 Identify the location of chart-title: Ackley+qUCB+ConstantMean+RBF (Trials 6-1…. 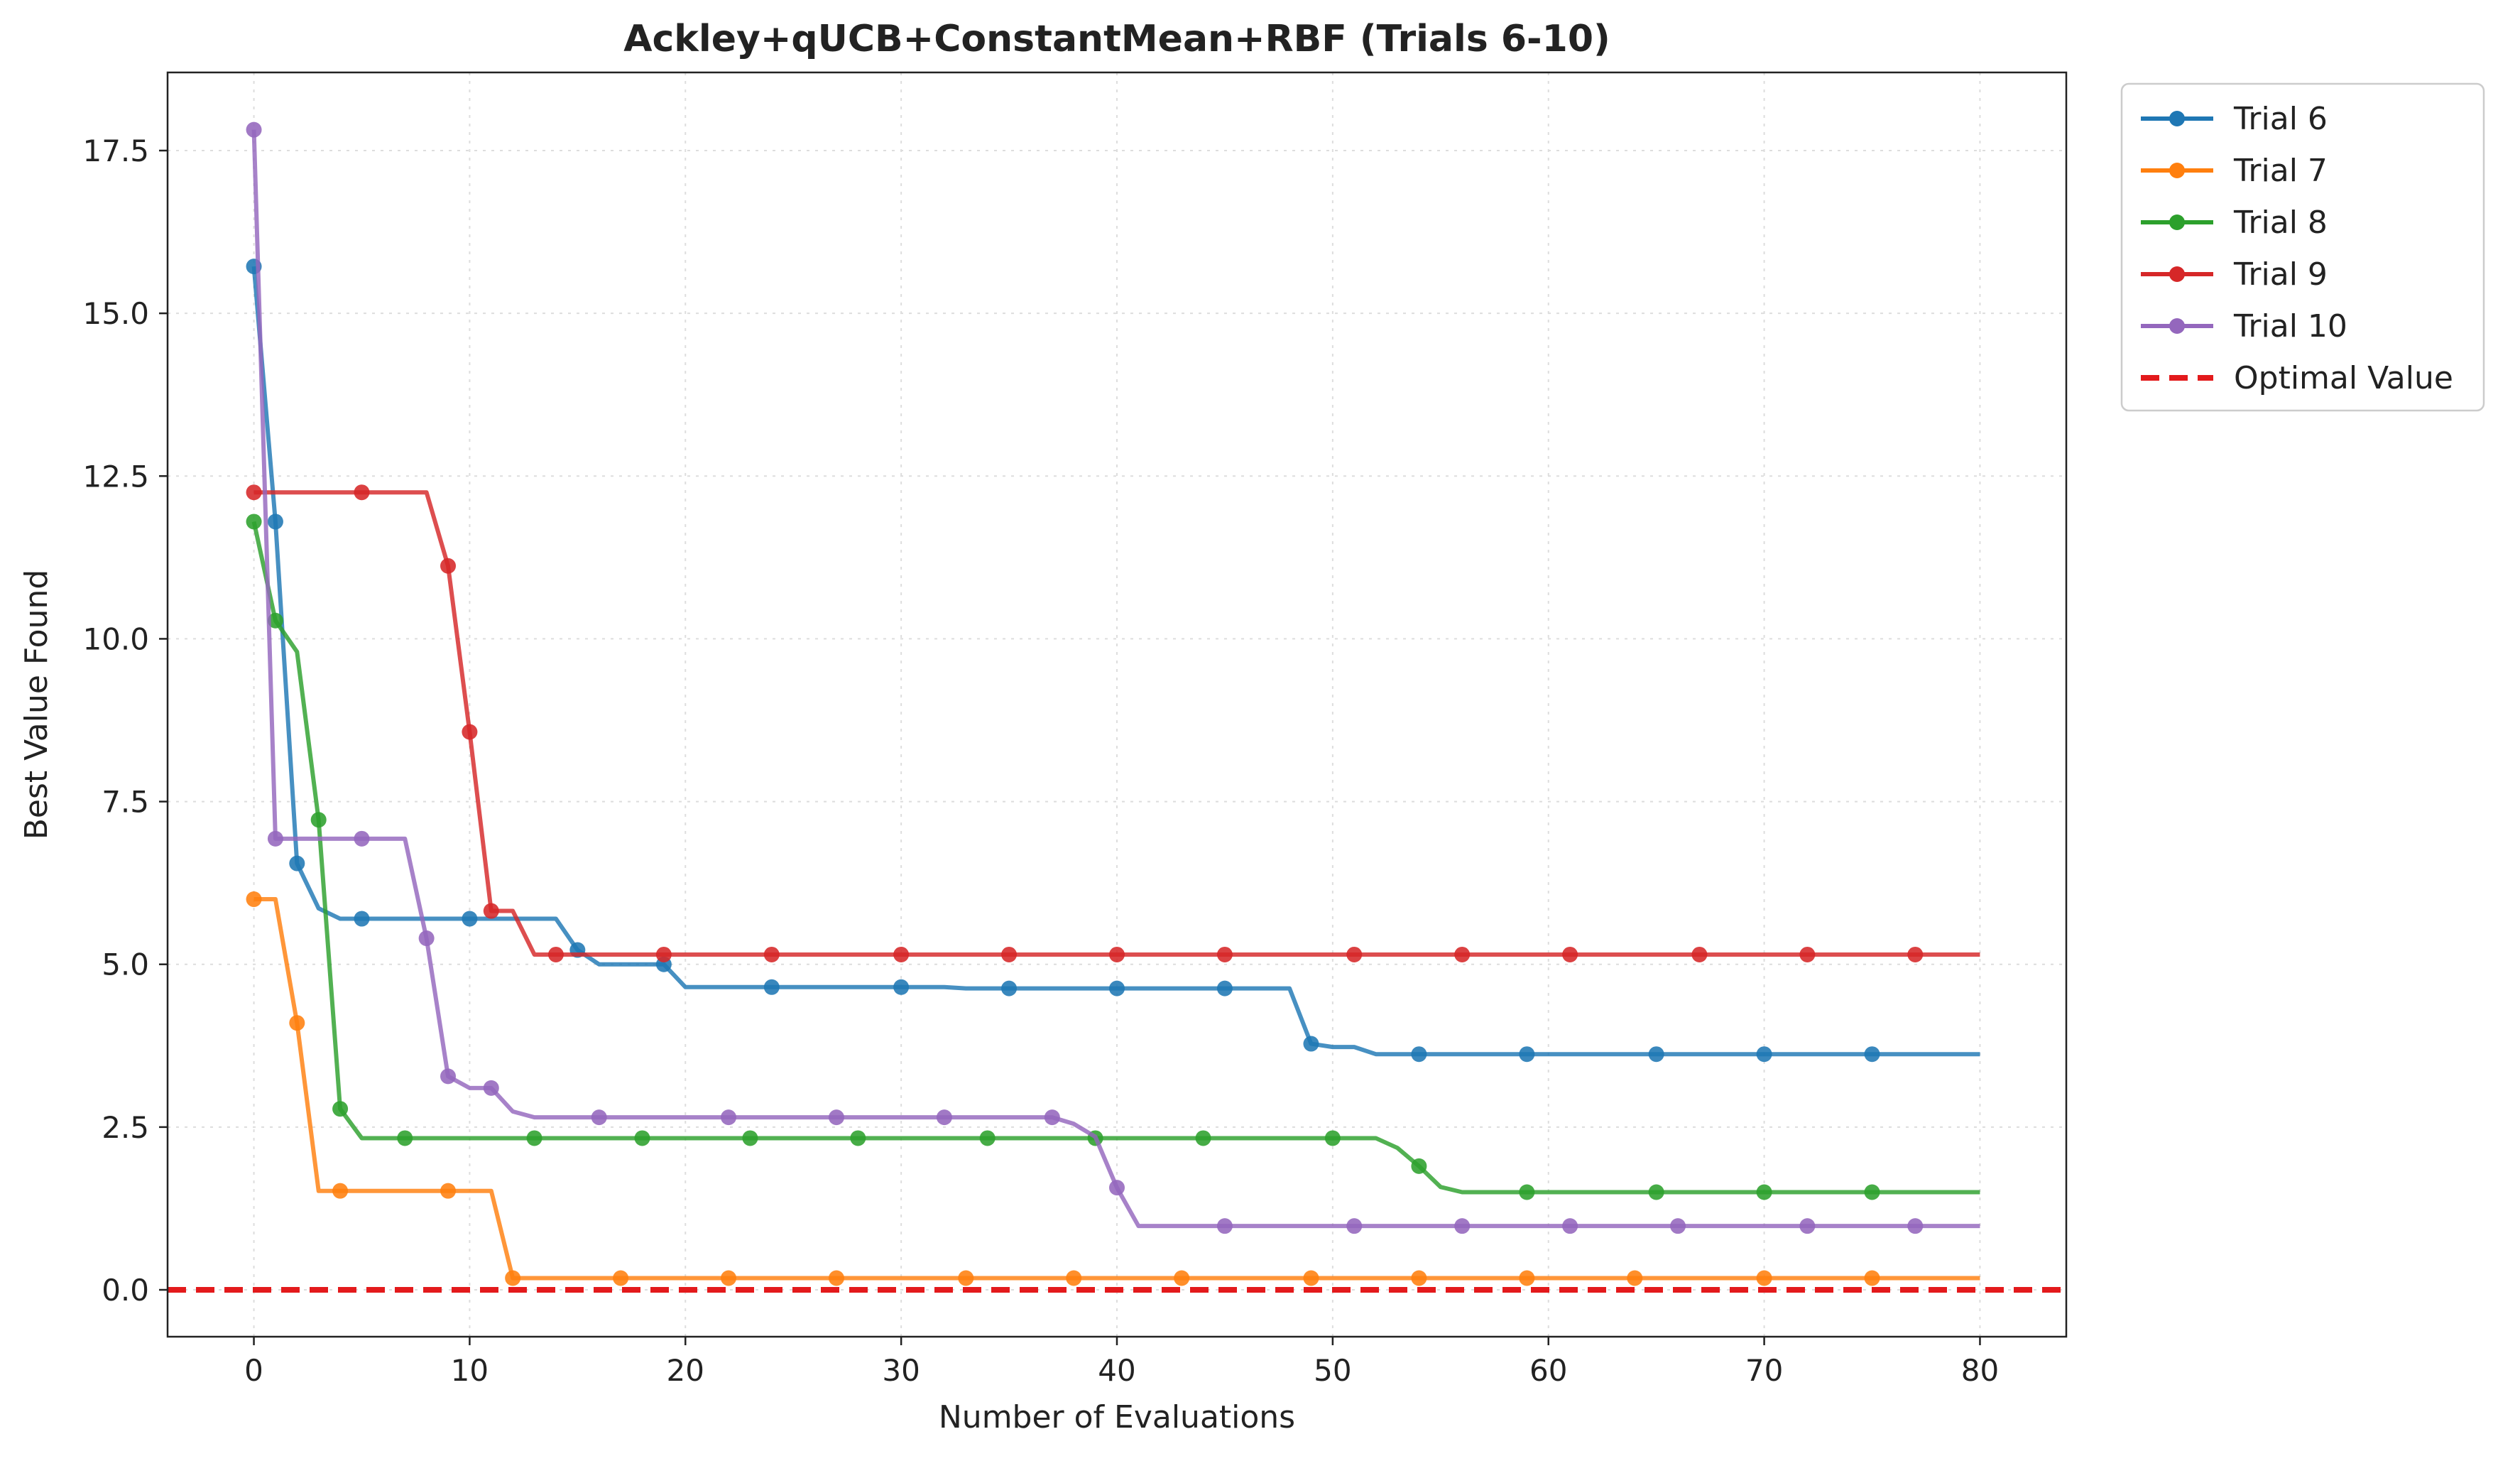
(1116, 39).